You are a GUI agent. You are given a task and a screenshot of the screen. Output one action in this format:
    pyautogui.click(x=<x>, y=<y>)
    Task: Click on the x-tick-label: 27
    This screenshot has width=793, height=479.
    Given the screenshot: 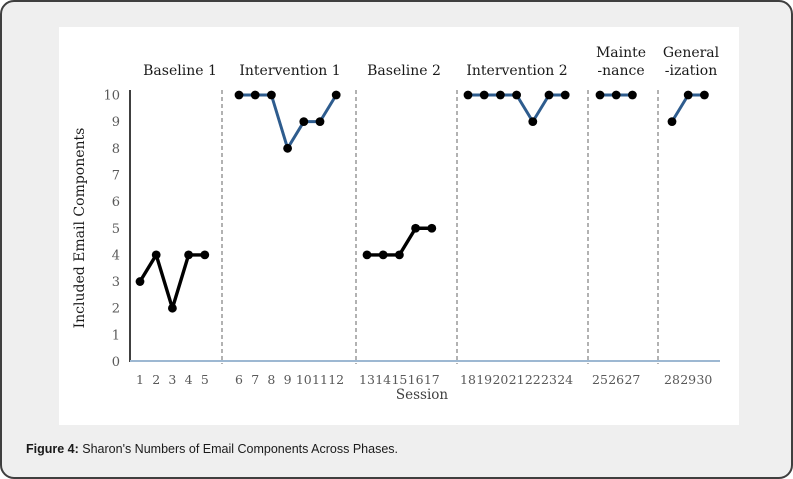 What is the action you would take?
    pyautogui.click(x=632, y=379)
    